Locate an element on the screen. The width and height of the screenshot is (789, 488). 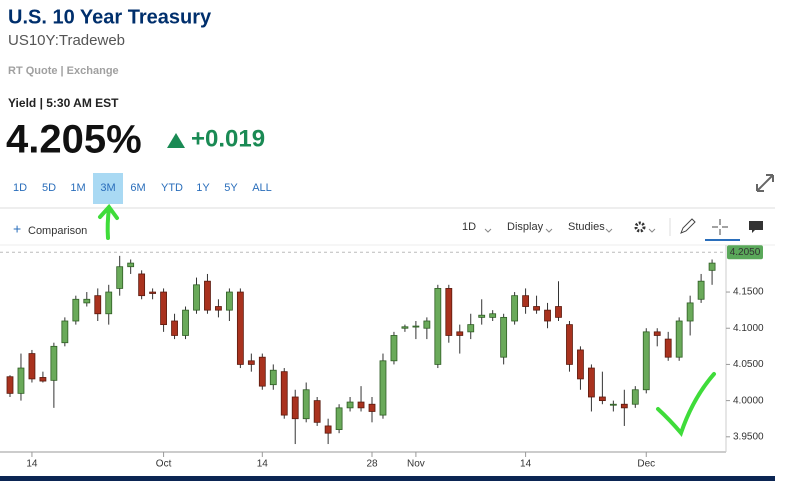
x-tick-label: Oct is located at coordinates (164, 464).